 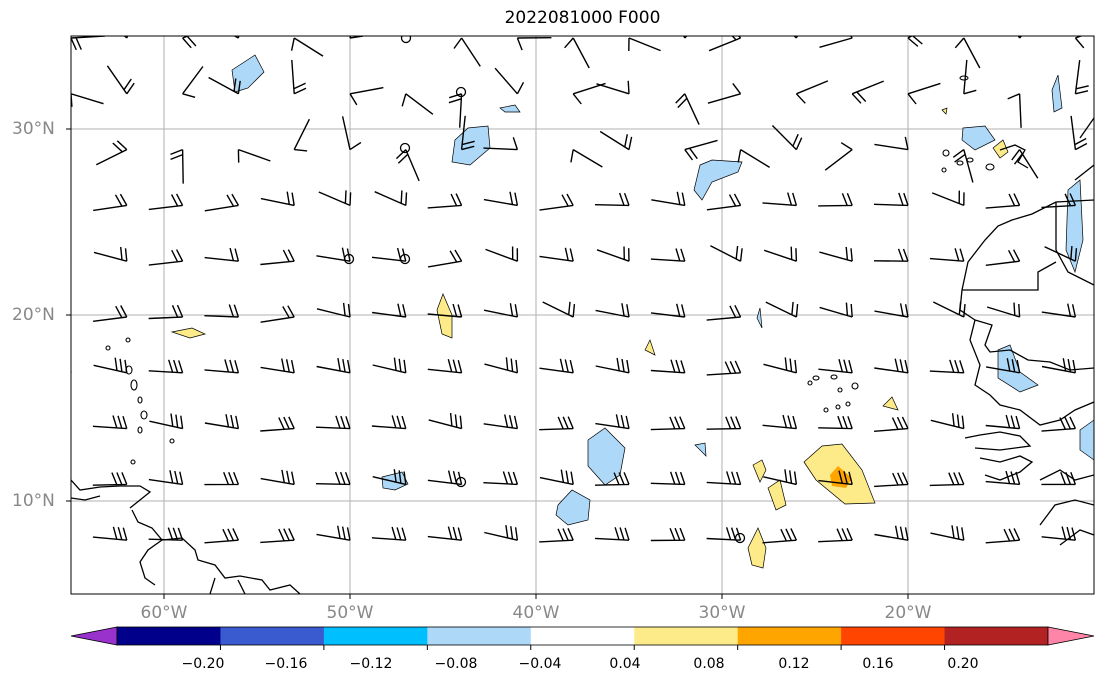 What do you see at coordinates (540, 664) in the screenshot?
I see `colorbar-tick-label: −0.04` at bounding box center [540, 664].